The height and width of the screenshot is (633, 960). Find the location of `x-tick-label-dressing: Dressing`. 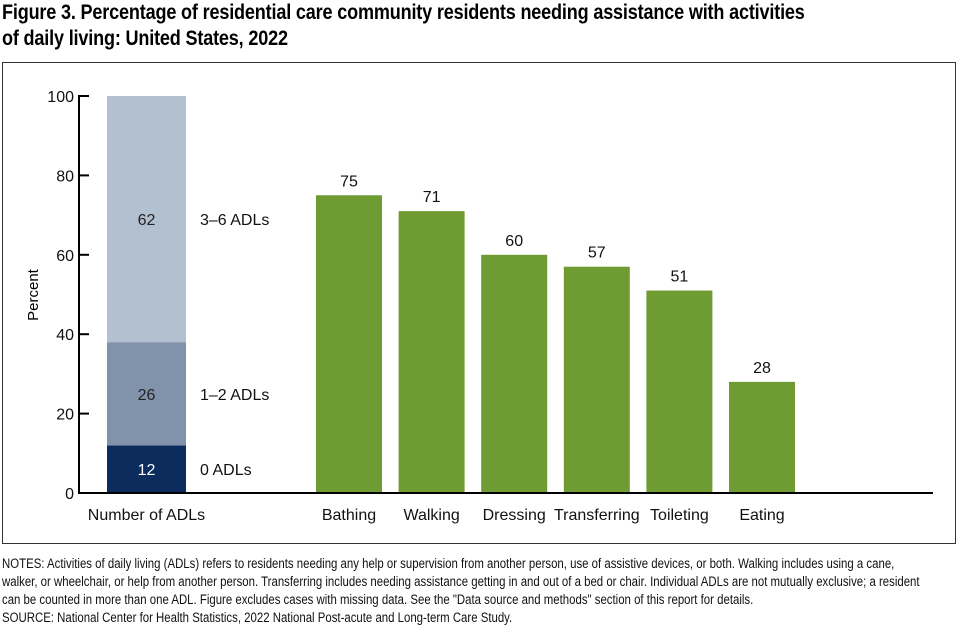

x-tick-label-dressing: Dressing is located at coordinates (514, 515).